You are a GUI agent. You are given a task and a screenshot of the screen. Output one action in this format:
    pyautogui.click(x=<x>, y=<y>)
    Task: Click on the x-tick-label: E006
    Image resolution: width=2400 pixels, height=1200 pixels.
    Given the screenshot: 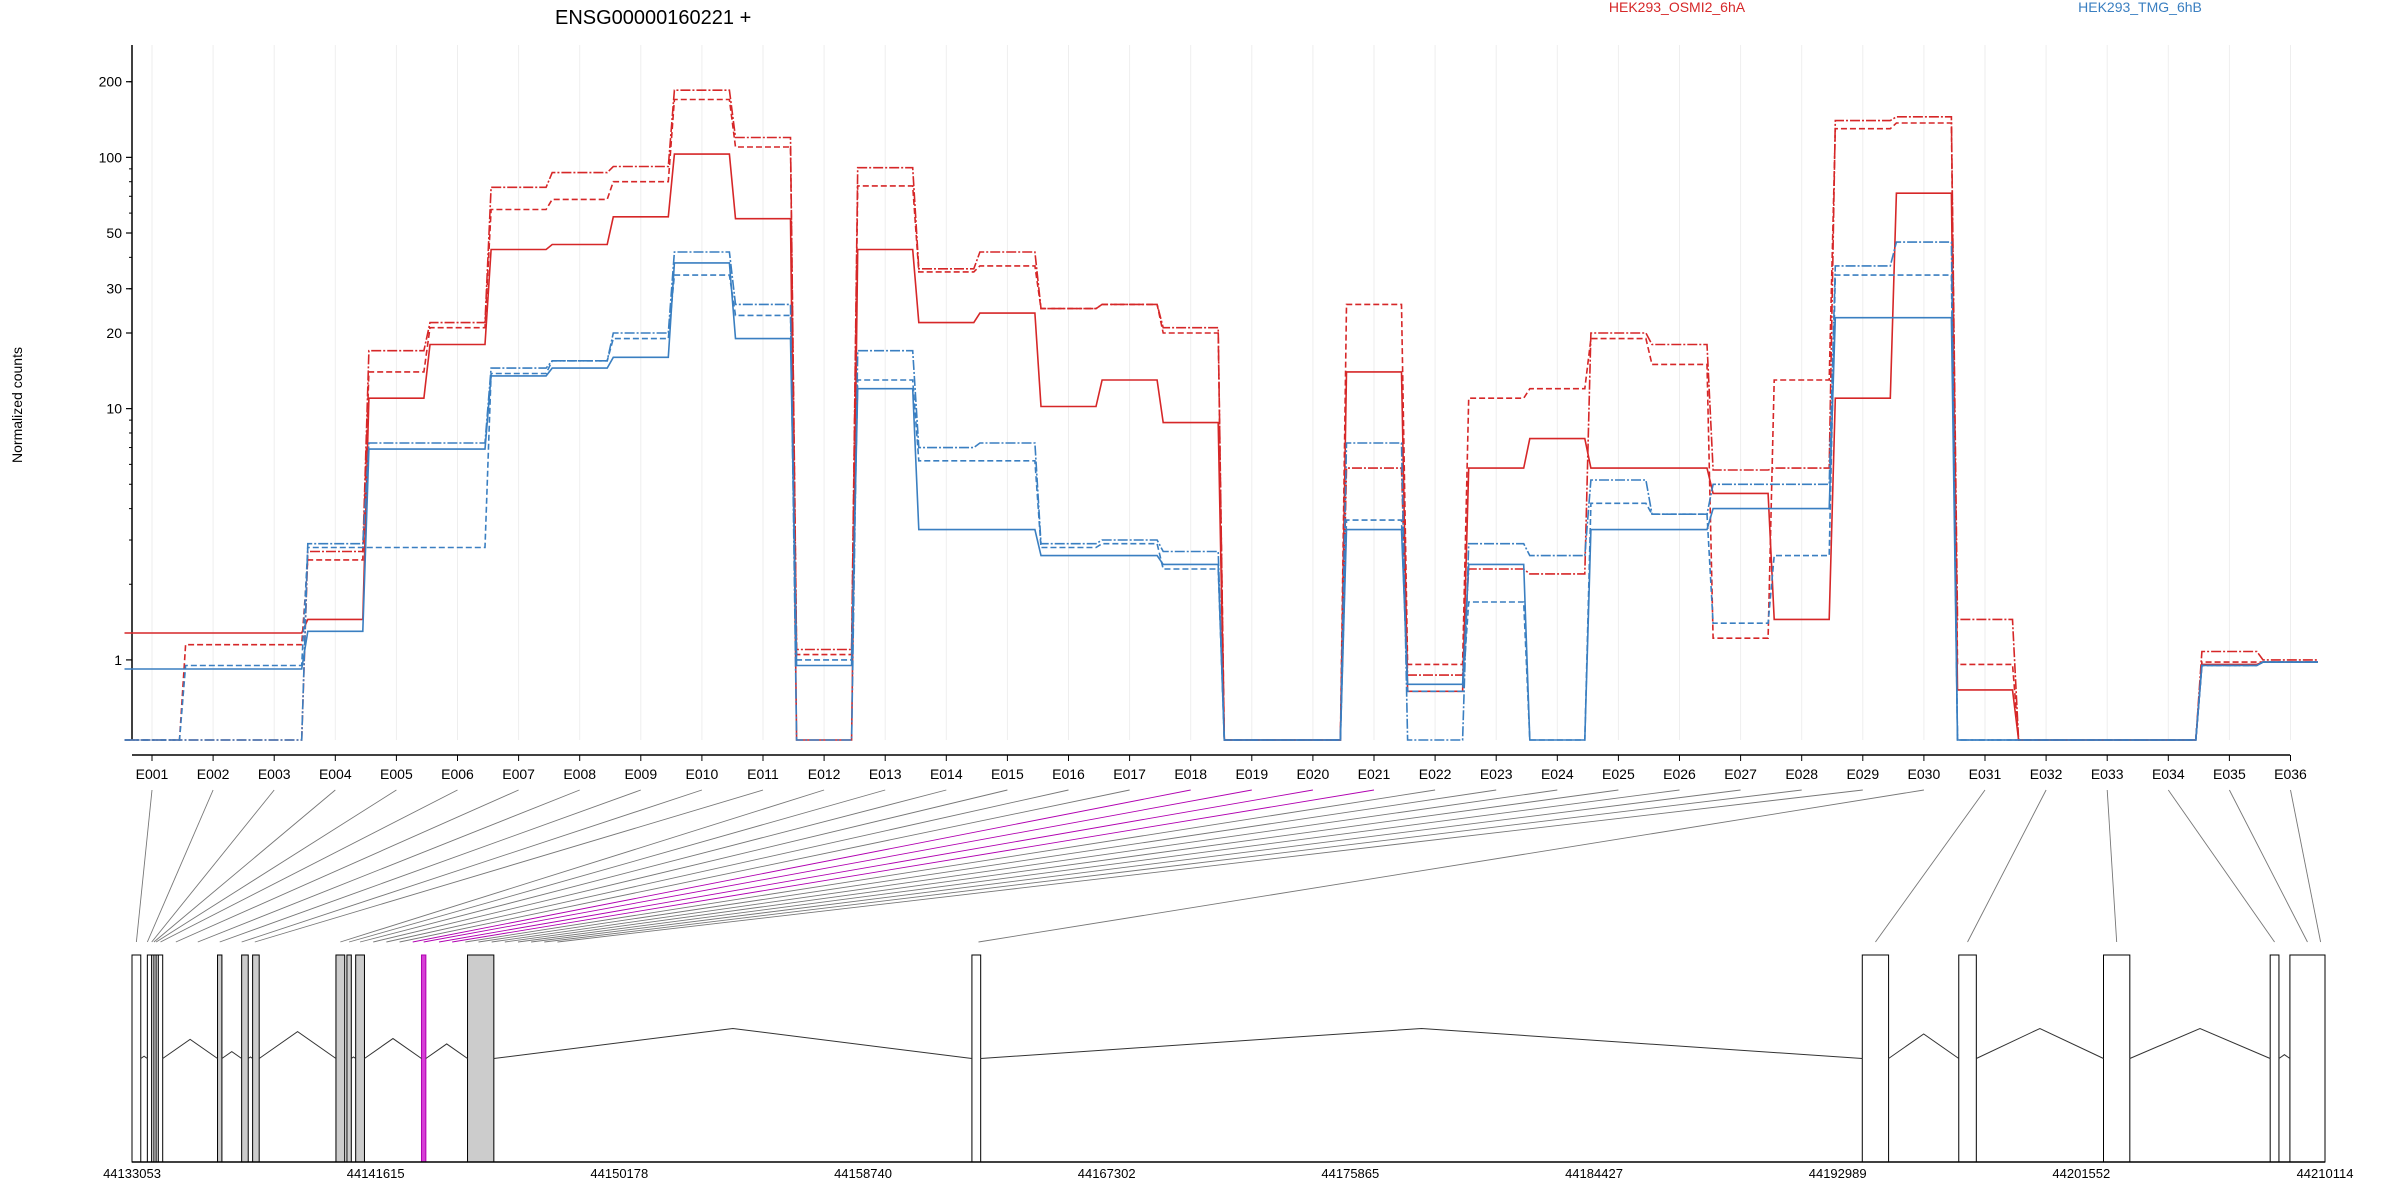 What is the action you would take?
    pyautogui.click(x=457, y=774)
    